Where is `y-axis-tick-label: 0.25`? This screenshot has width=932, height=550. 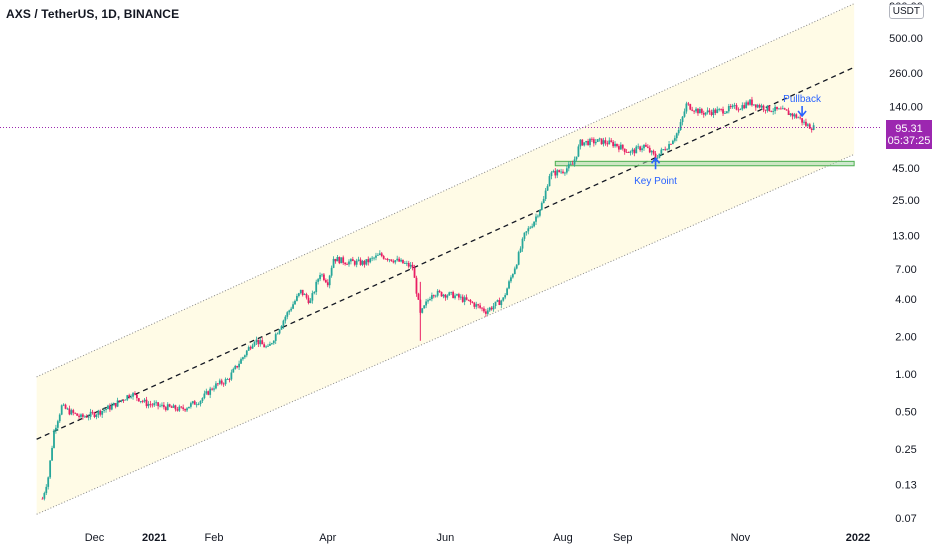
y-axis-tick-label: 0.25 is located at coordinates (905, 450).